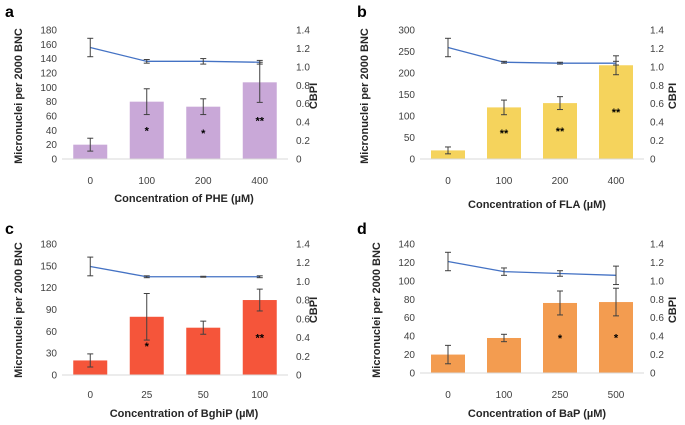 The height and width of the screenshot is (425, 685). What do you see at coordinates (406, 31) in the screenshot?
I see `y-tick-label: 300` at bounding box center [406, 31].